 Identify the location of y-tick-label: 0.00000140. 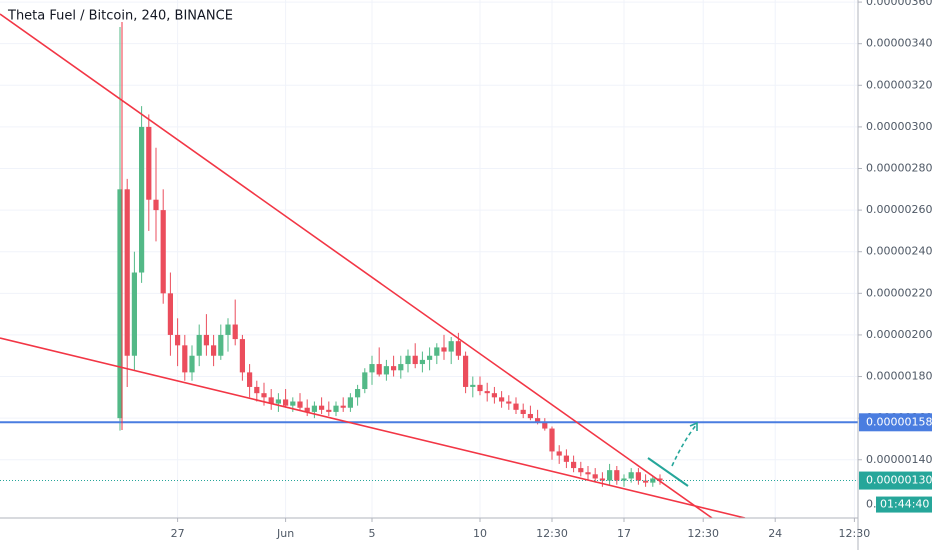
(899, 459).